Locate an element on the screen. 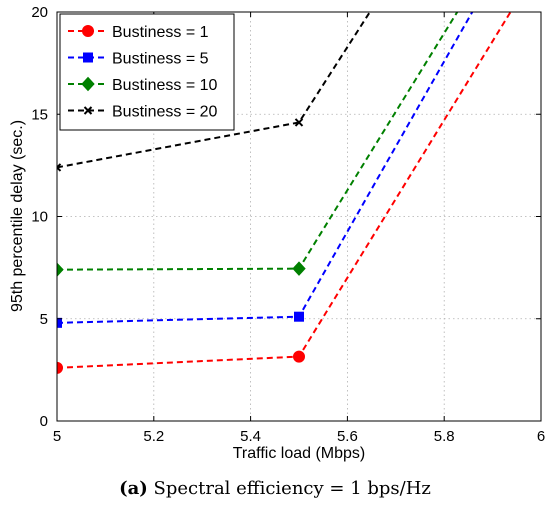 Image resolution: width=550 pixels, height=511 pixels. caption-text: Spectral efficiency = 1 bps/Hz is located at coordinates (292, 488).